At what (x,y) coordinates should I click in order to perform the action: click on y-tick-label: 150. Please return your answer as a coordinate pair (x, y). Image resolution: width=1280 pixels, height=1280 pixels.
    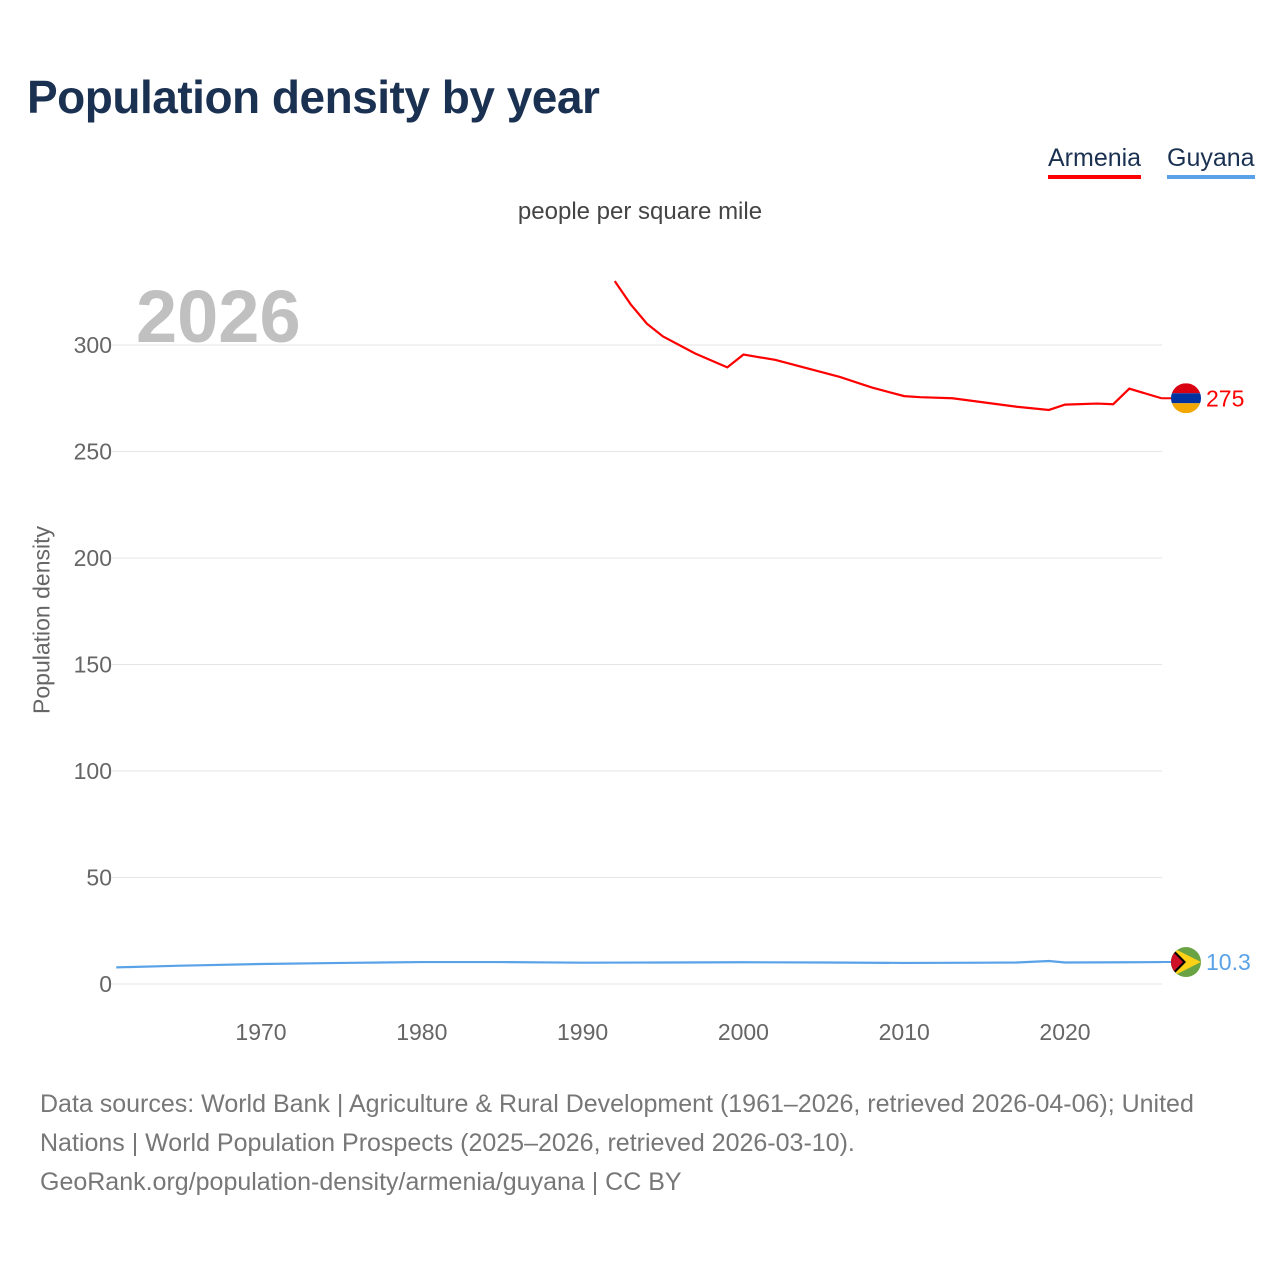
    Looking at the image, I should click on (93, 665).